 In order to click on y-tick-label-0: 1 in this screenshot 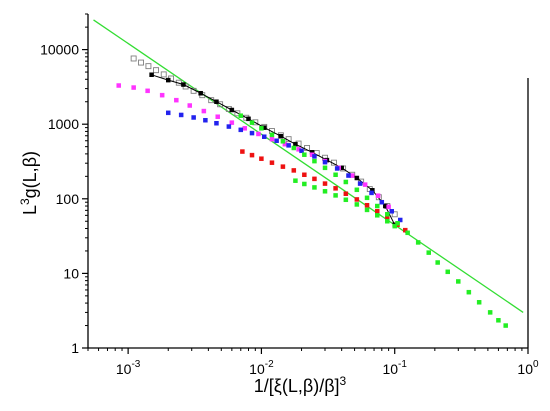, I will do `click(75, 348)`.